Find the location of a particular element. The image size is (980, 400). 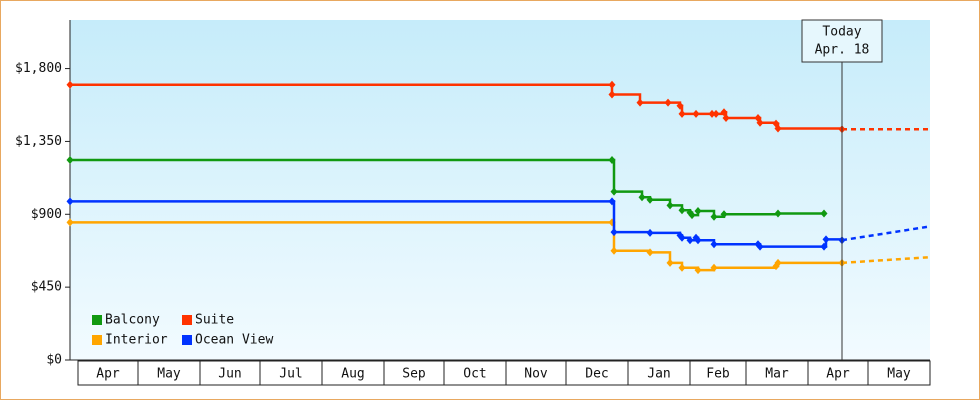

y-tick-label: $450 is located at coordinates (46, 287).